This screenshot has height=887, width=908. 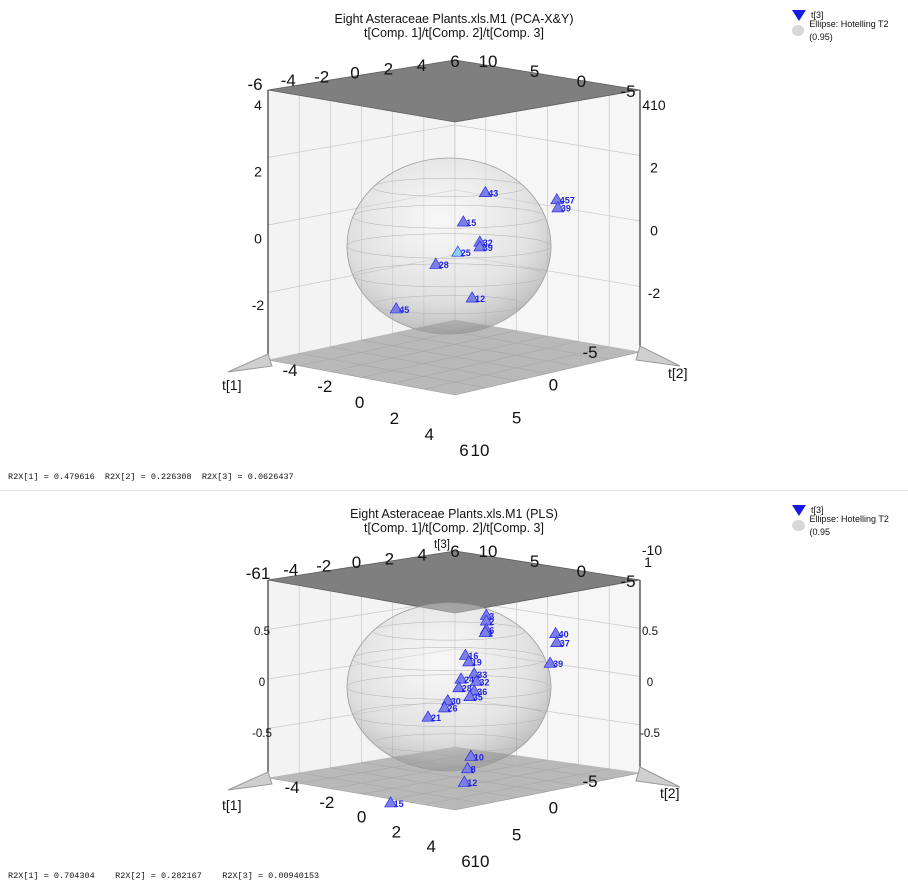 What do you see at coordinates (454, 778) in the screenshot?
I see `axis-arrows` at bounding box center [454, 778].